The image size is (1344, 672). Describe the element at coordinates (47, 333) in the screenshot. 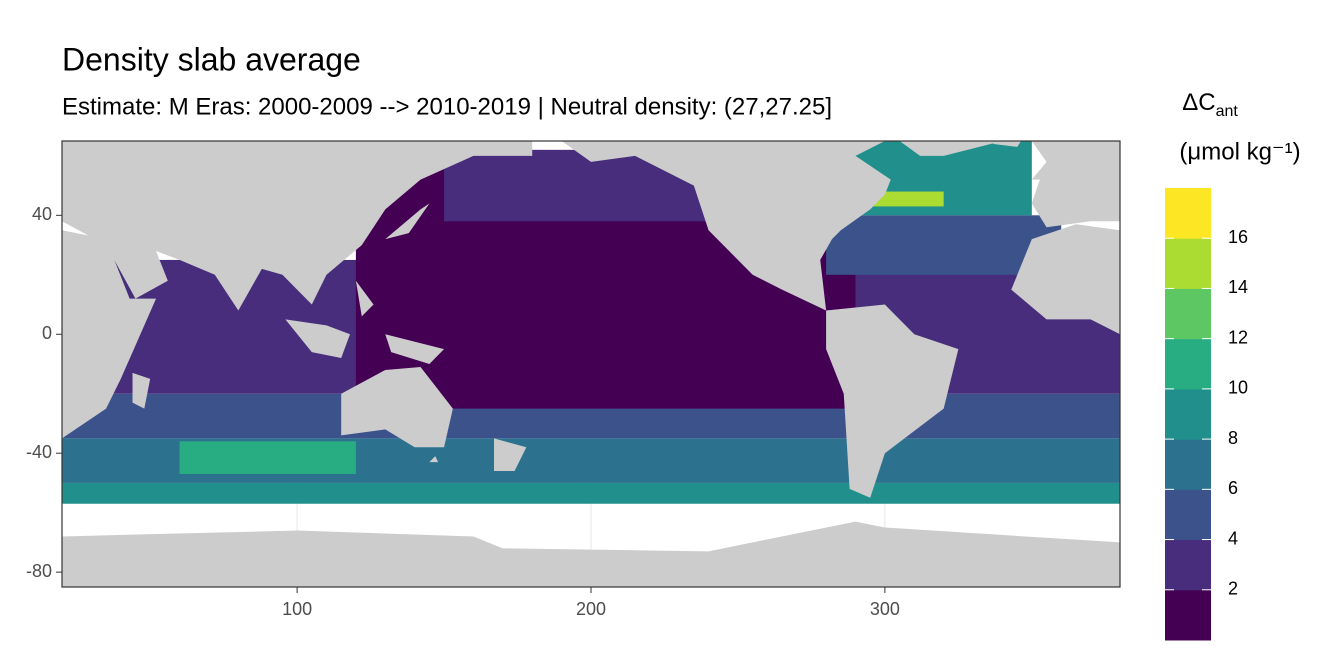

I see `y-tick-label: 0` at that location.